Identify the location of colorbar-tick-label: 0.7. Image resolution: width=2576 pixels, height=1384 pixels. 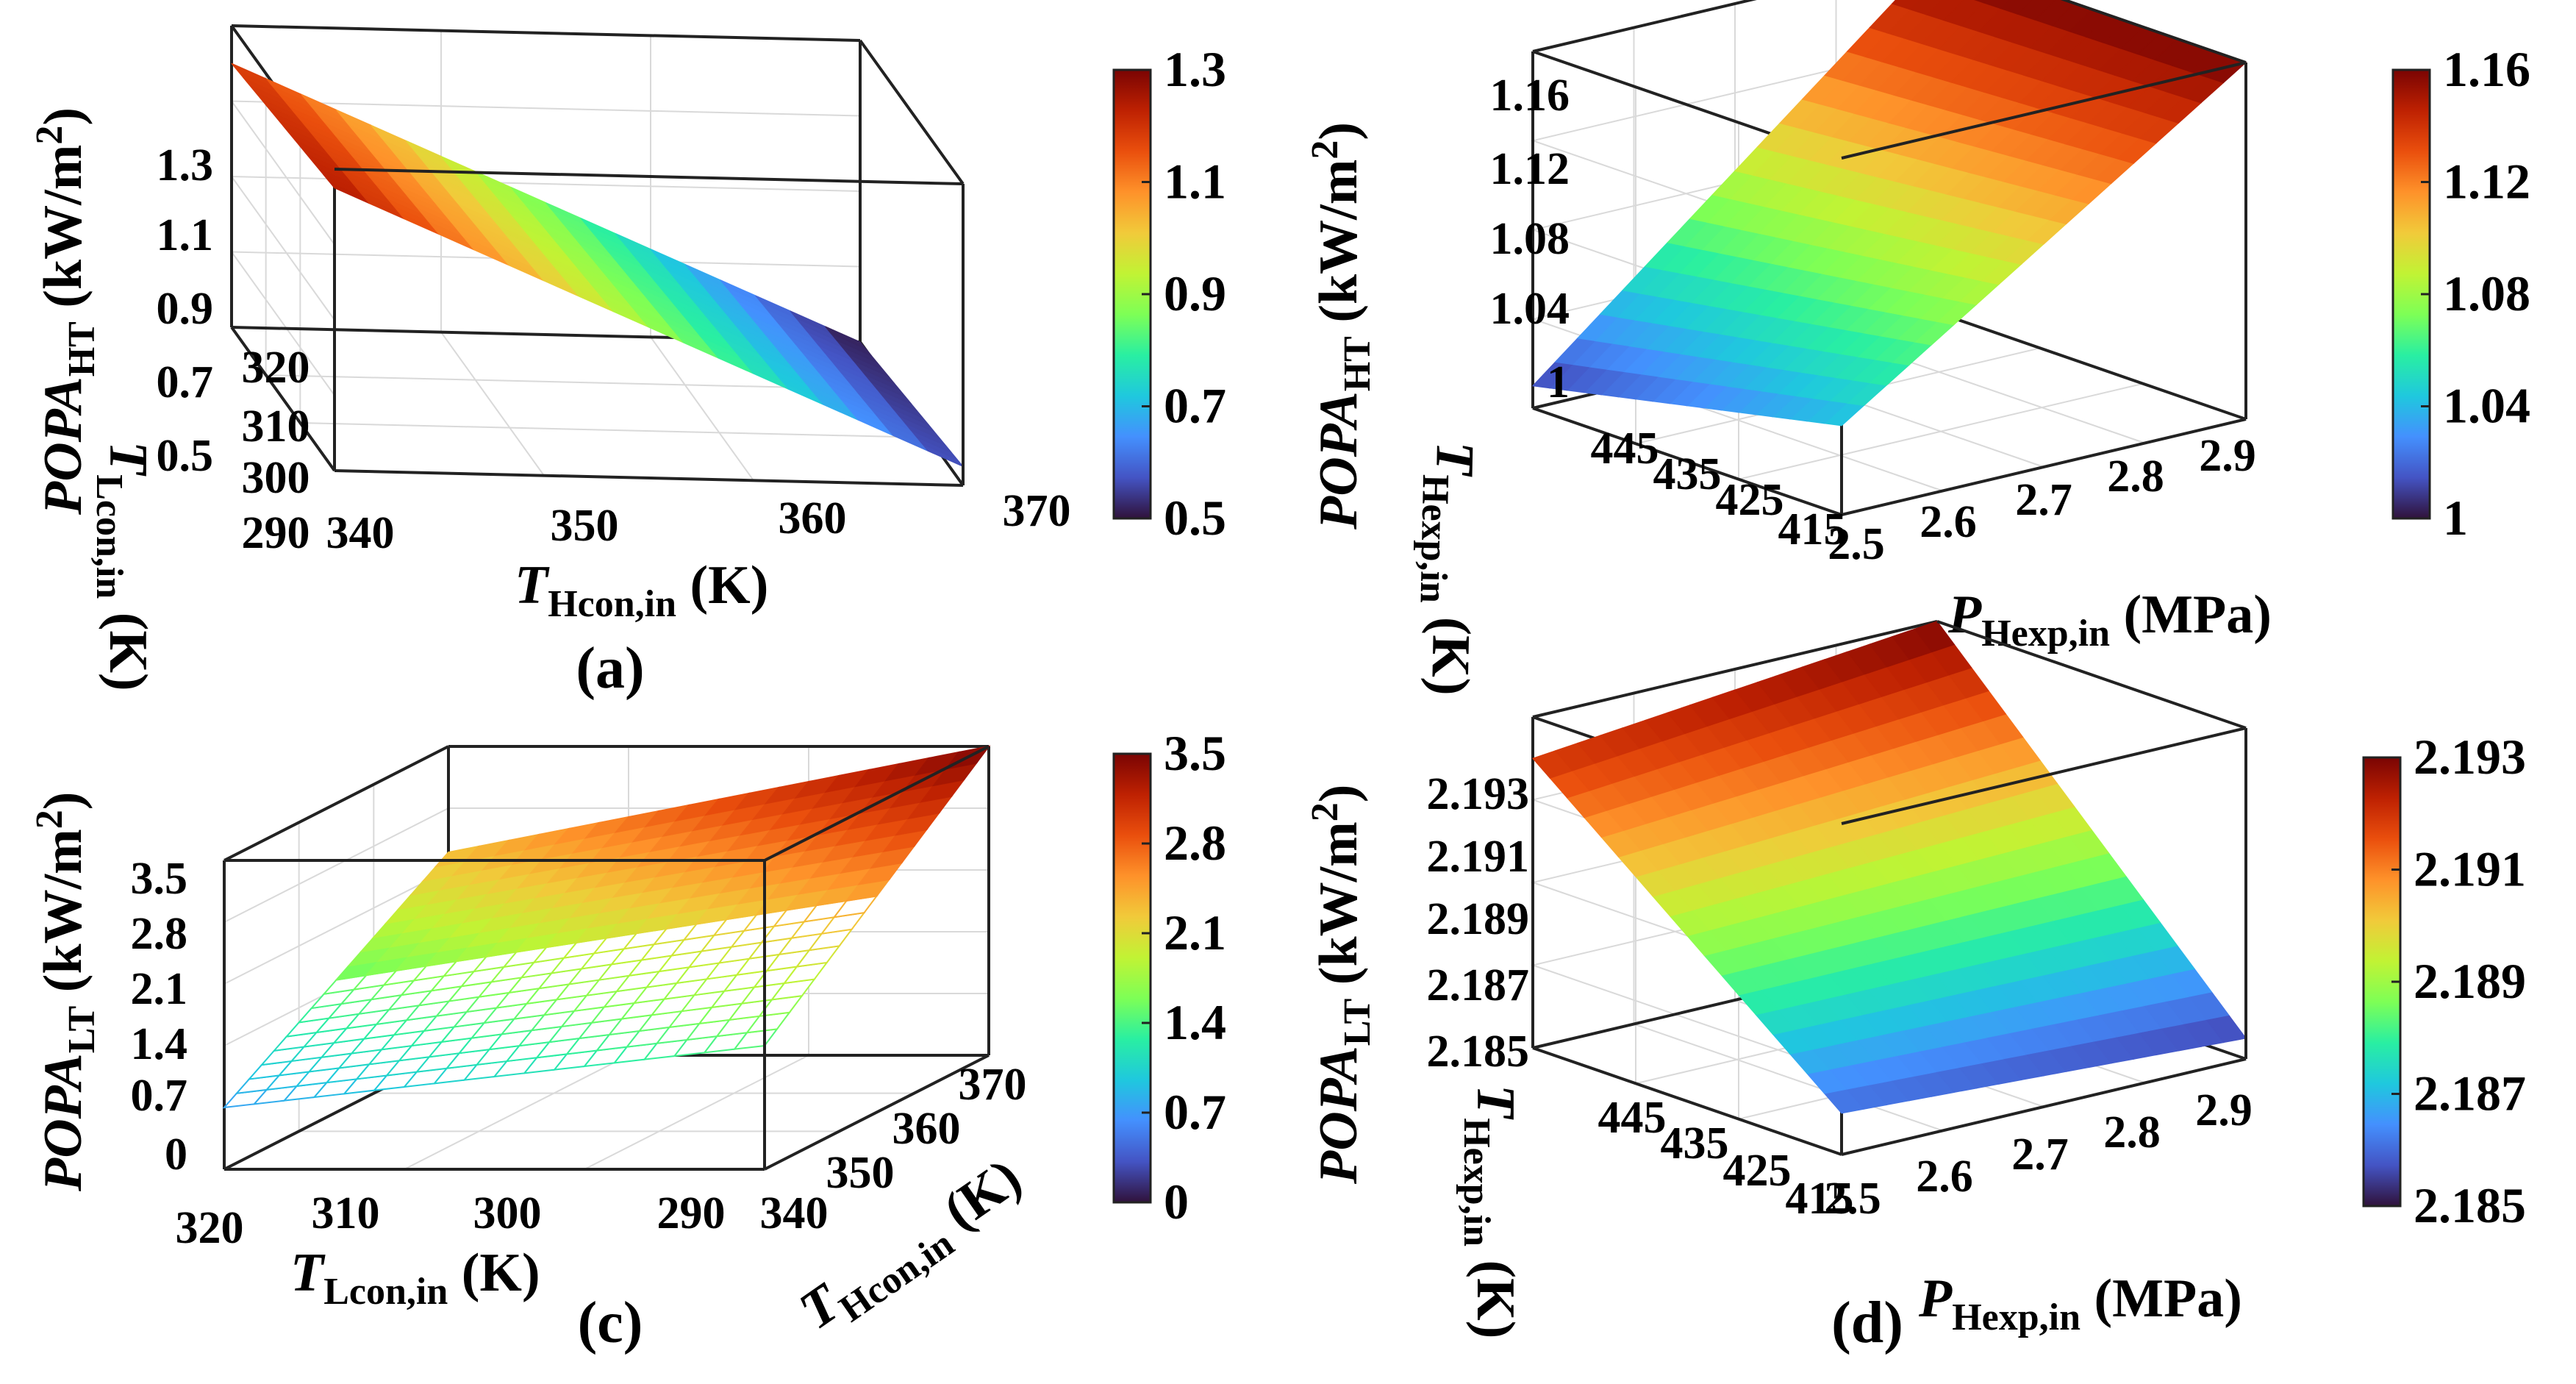
(1195, 406).